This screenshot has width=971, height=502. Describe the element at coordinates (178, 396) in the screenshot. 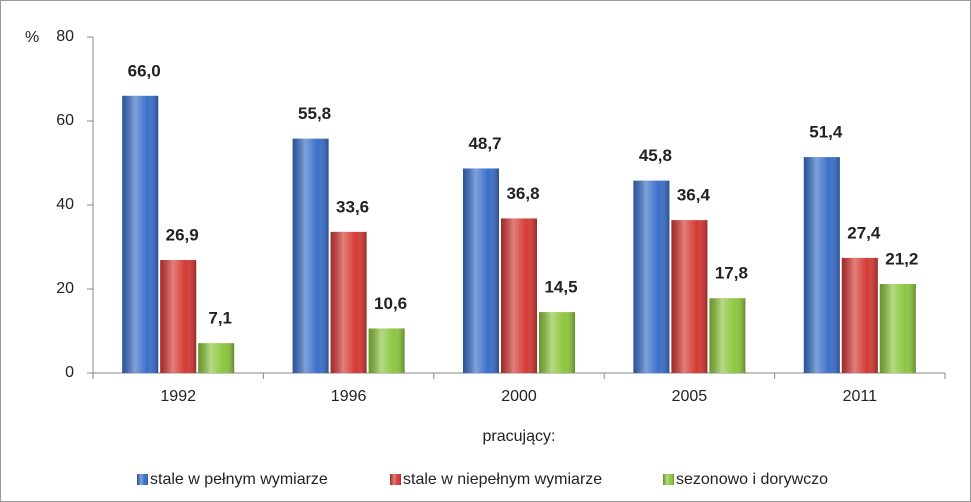

I see `x-tick-label: 1992` at that location.